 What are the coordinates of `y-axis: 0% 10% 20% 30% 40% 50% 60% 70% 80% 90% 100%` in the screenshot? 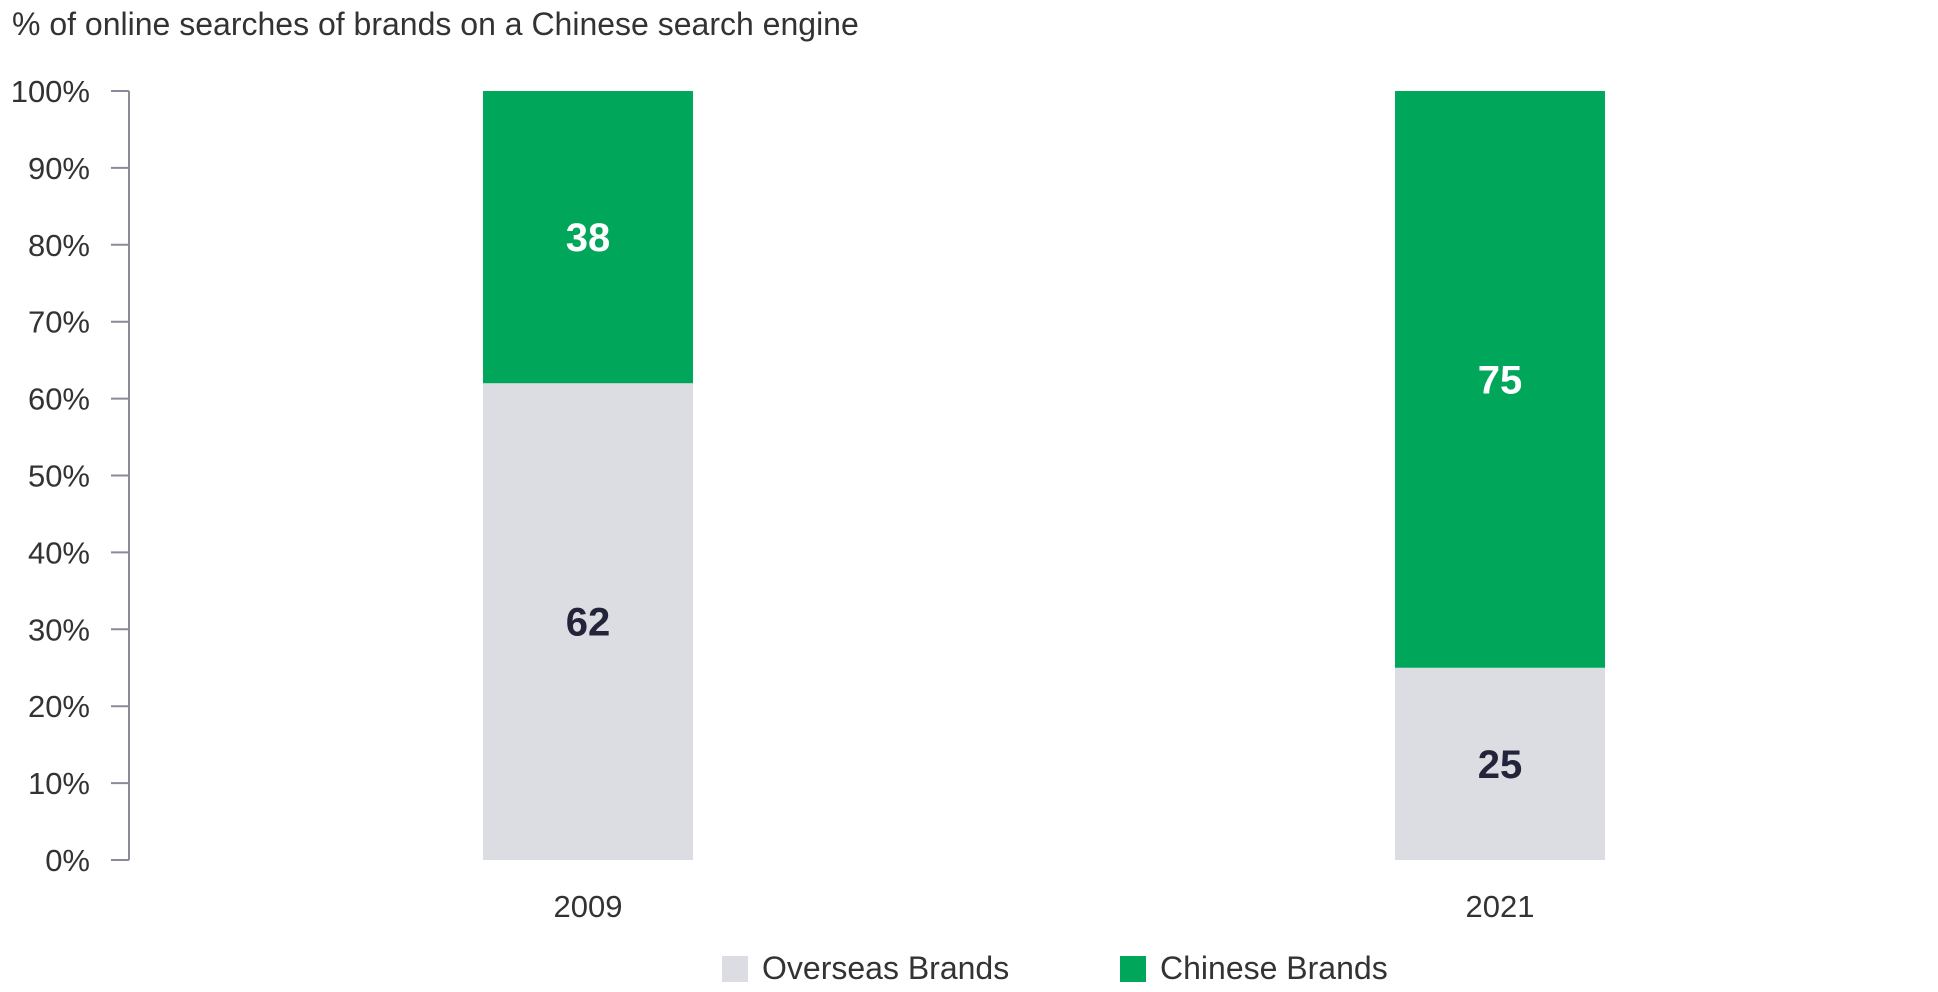 It's located at (70, 476).